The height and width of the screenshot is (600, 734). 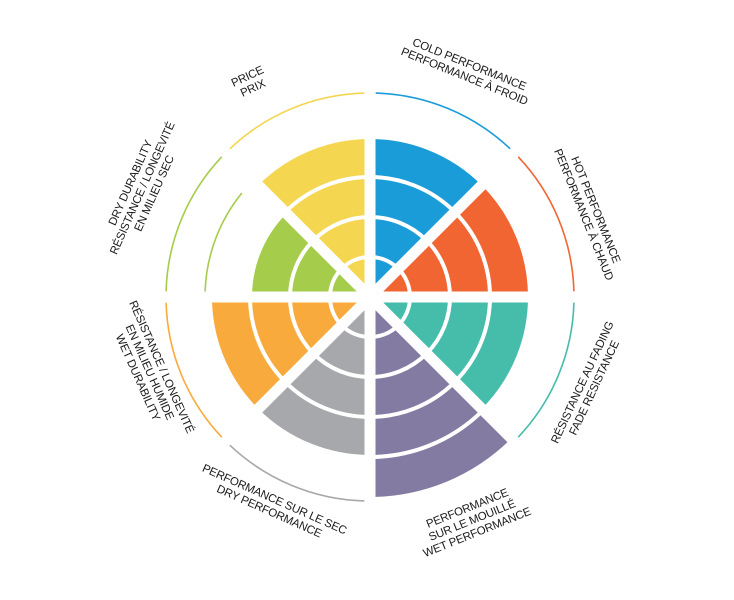 I want to click on outer-arc-dry-performance, so click(x=297, y=473).